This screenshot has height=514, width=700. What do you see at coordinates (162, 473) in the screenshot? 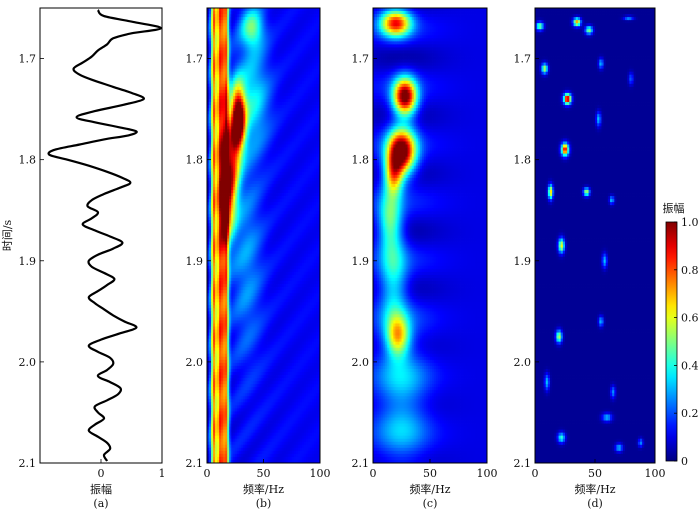
I see `x-tick-label: 1` at bounding box center [162, 473].